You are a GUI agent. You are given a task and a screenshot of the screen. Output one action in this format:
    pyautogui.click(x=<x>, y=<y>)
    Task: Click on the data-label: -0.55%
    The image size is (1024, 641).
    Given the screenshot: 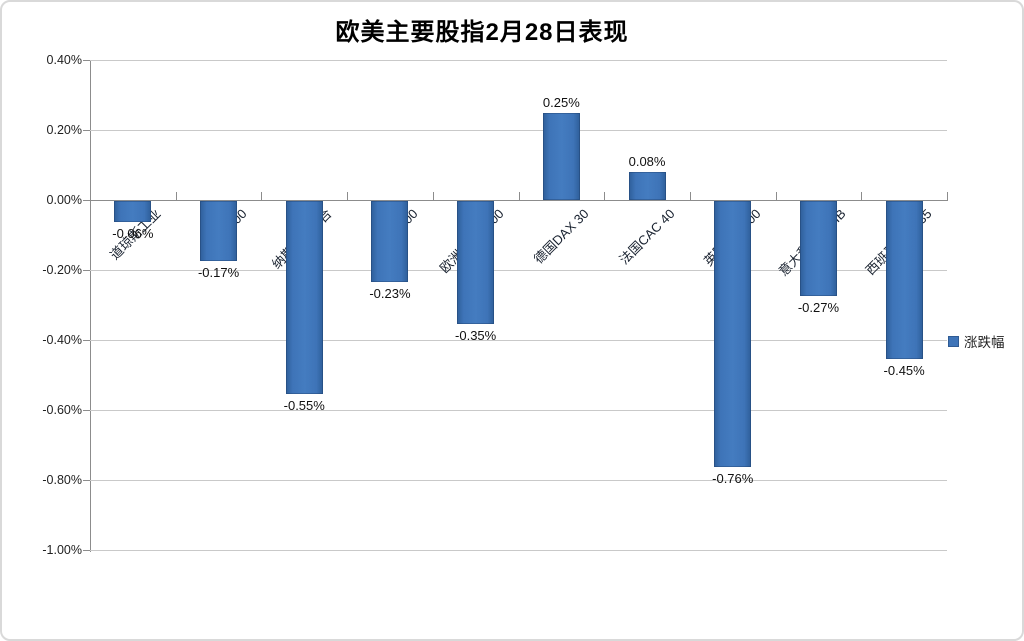 What is the action you would take?
    pyautogui.click(x=304, y=405)
    